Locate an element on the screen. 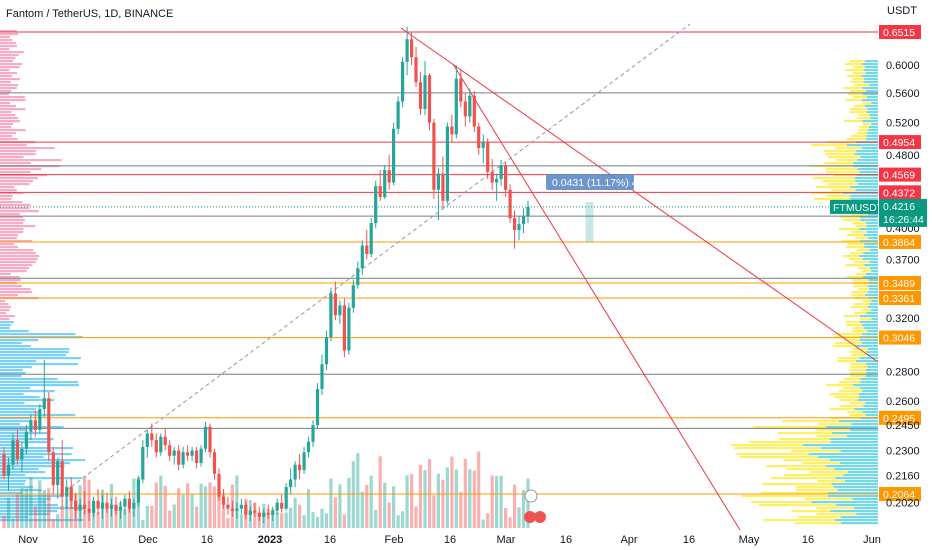  price-tag-label: 0.6515 is located at coordinates (899, 33).